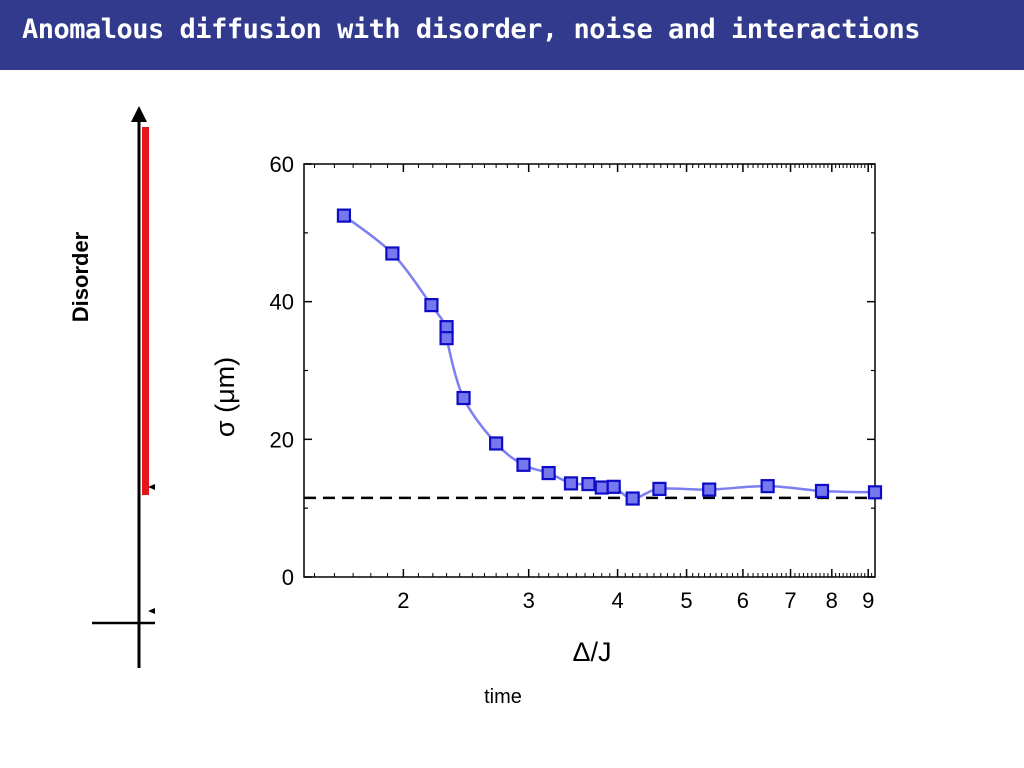 The image size is (1024, 768). I want to click on disorder-axis-arrow-icon, so click(139, 114).